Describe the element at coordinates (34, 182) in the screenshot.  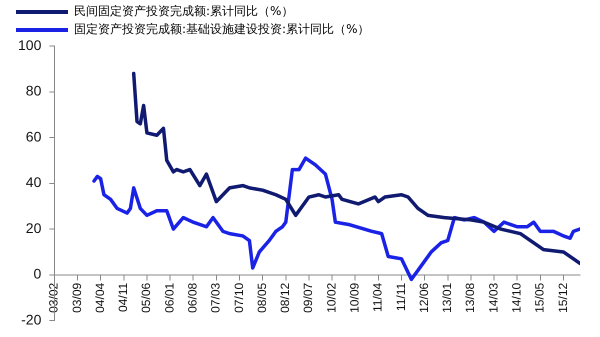
I see `y-tick-label: 40` at that location.